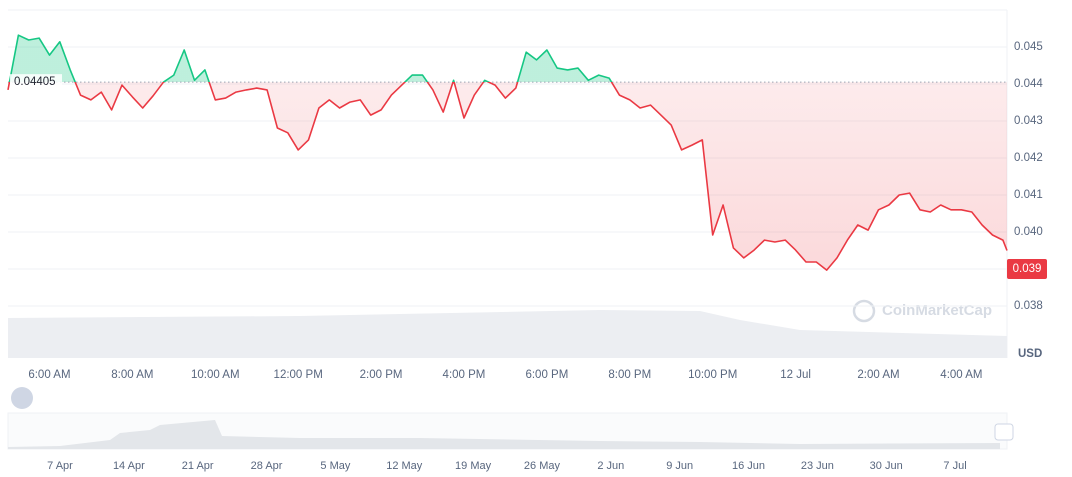 The height and width of the screenshot is (477, 1072). What do you see at coordinates (679, 466) in the screenshot?
I see `navigator-label: 9 Jun` at bounding box center [679, 466].